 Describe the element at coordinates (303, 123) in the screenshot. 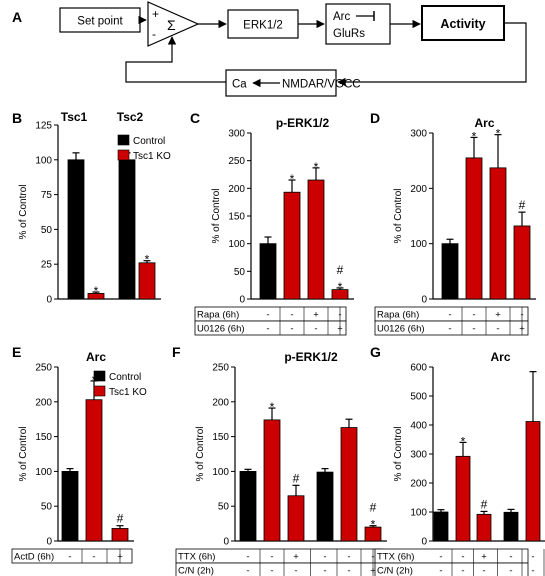

I see `panel-c-title: p-ERK1/2` at that location.